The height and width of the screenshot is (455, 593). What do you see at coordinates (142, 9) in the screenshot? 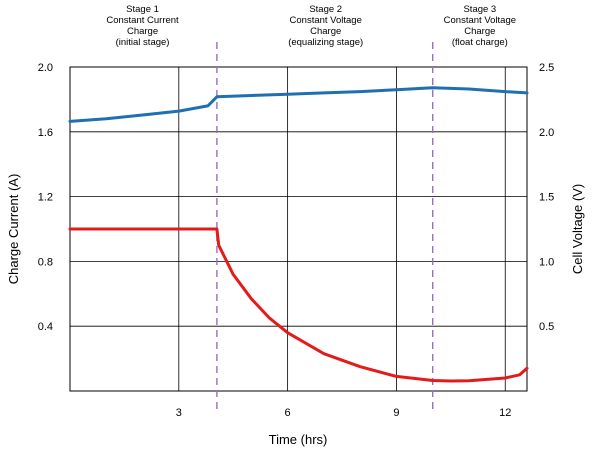
I see `stage-label-line: Stage 1` at bounding box center [142, 9].